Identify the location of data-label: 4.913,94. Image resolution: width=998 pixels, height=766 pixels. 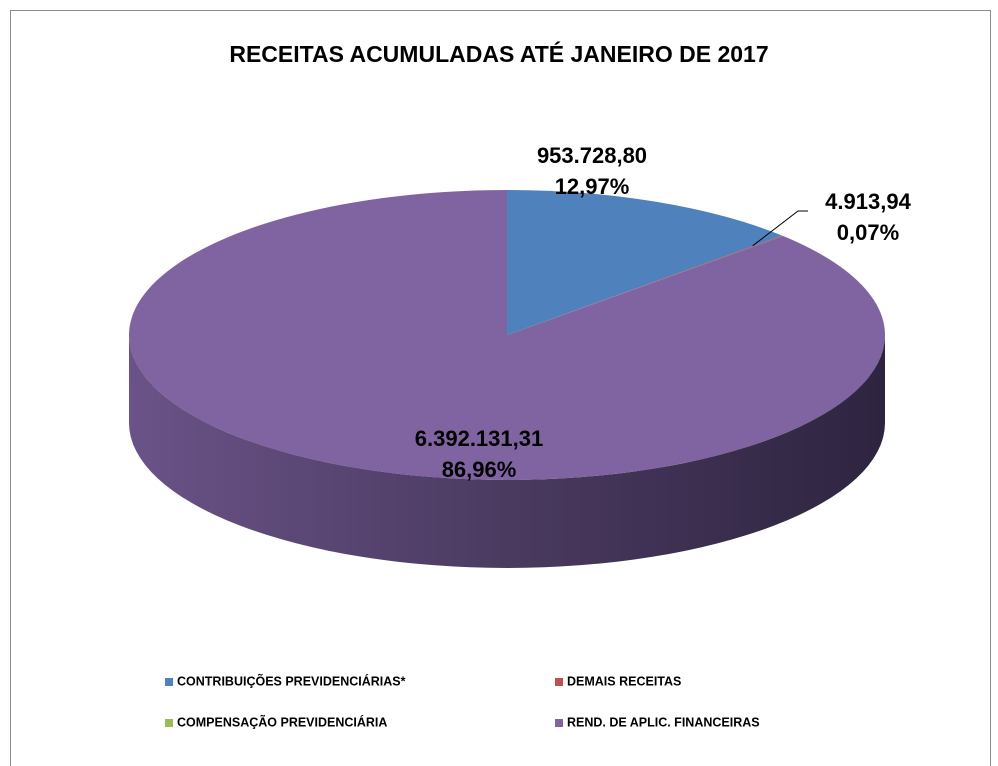
(868, 201).